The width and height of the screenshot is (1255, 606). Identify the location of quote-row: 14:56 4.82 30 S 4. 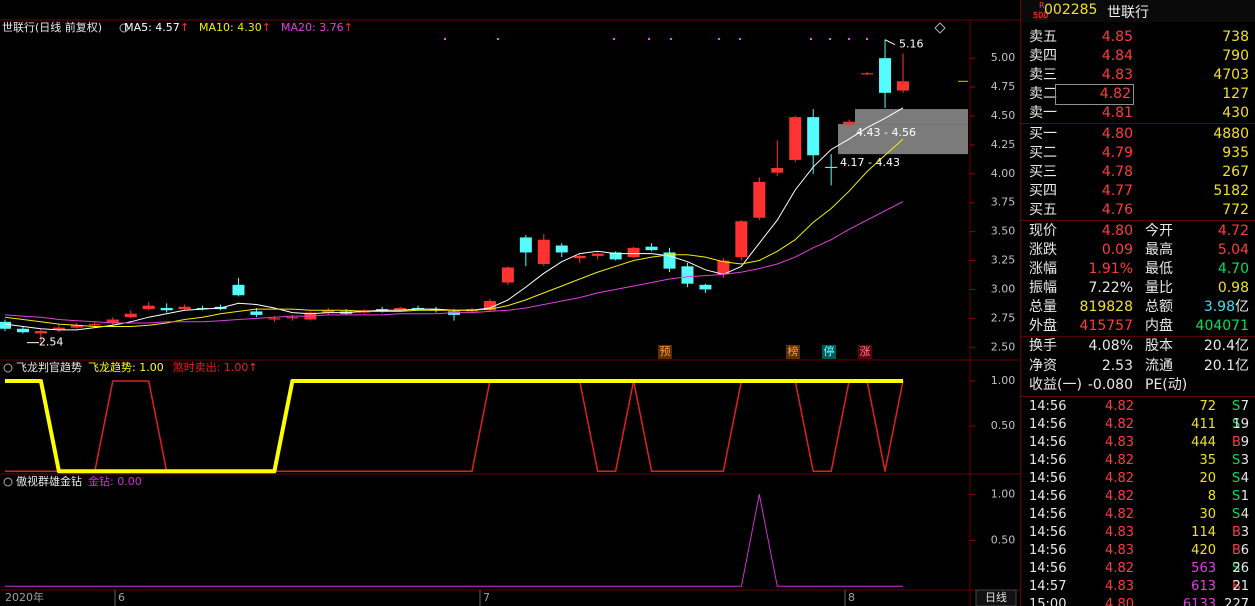
(1138, 515).